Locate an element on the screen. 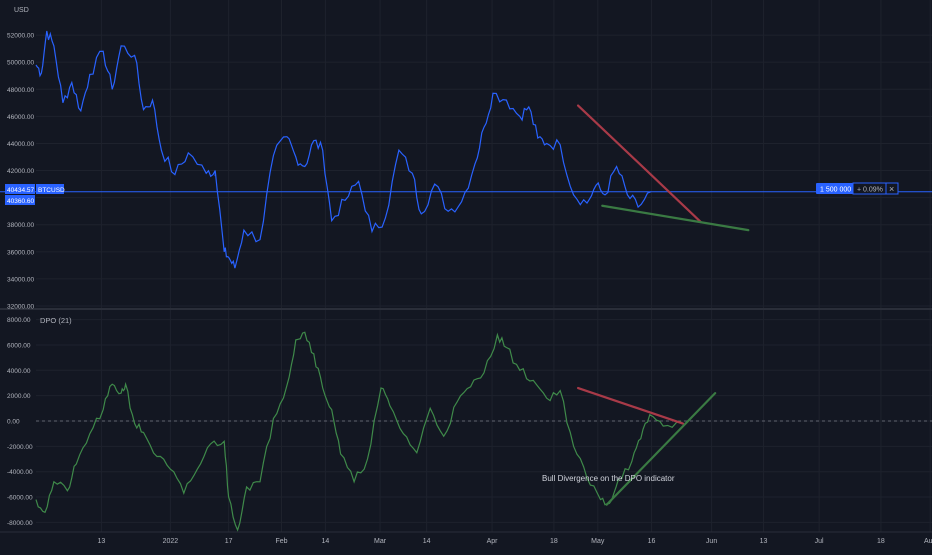 The width and height of the screenshot is (932, 555). dpo-tick-label: 8000.00 is located at coordinates (19, 320).